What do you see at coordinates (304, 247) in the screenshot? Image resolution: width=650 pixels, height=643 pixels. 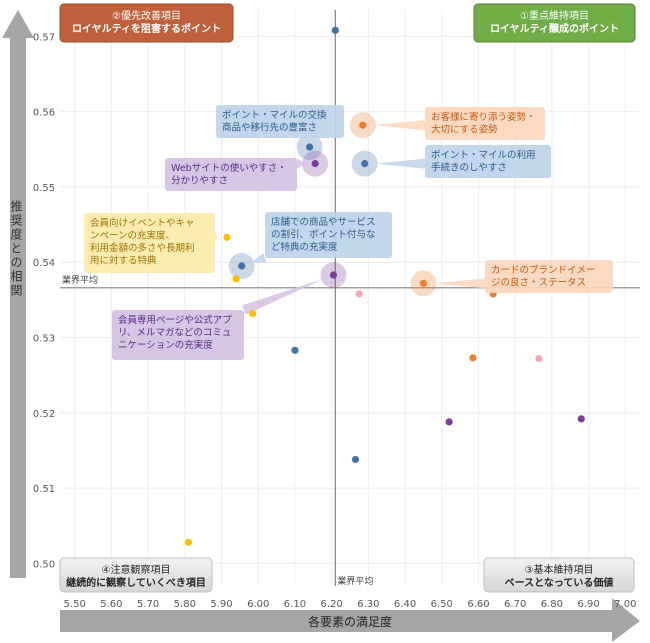 I see `callout-text: ど特典の充実度` at bounding box center [304, 247].